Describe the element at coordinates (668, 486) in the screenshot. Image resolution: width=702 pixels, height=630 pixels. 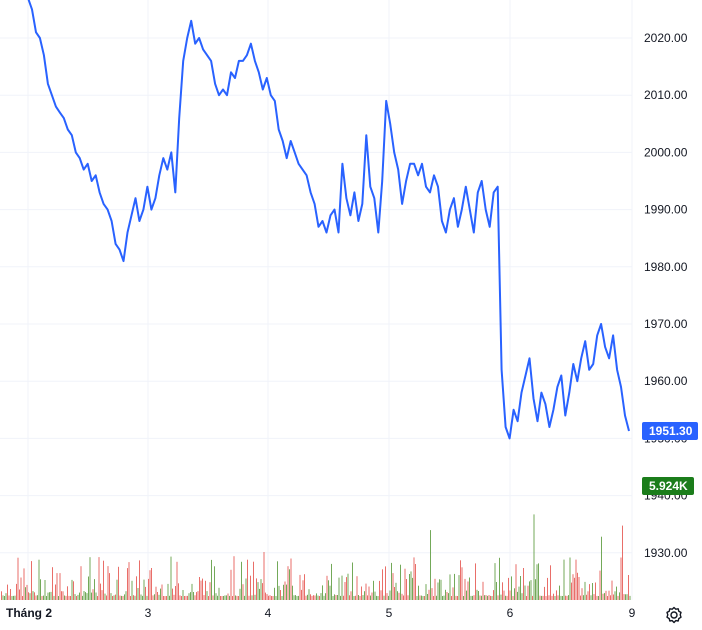
I see `volume-label: 5.924K` at that location.